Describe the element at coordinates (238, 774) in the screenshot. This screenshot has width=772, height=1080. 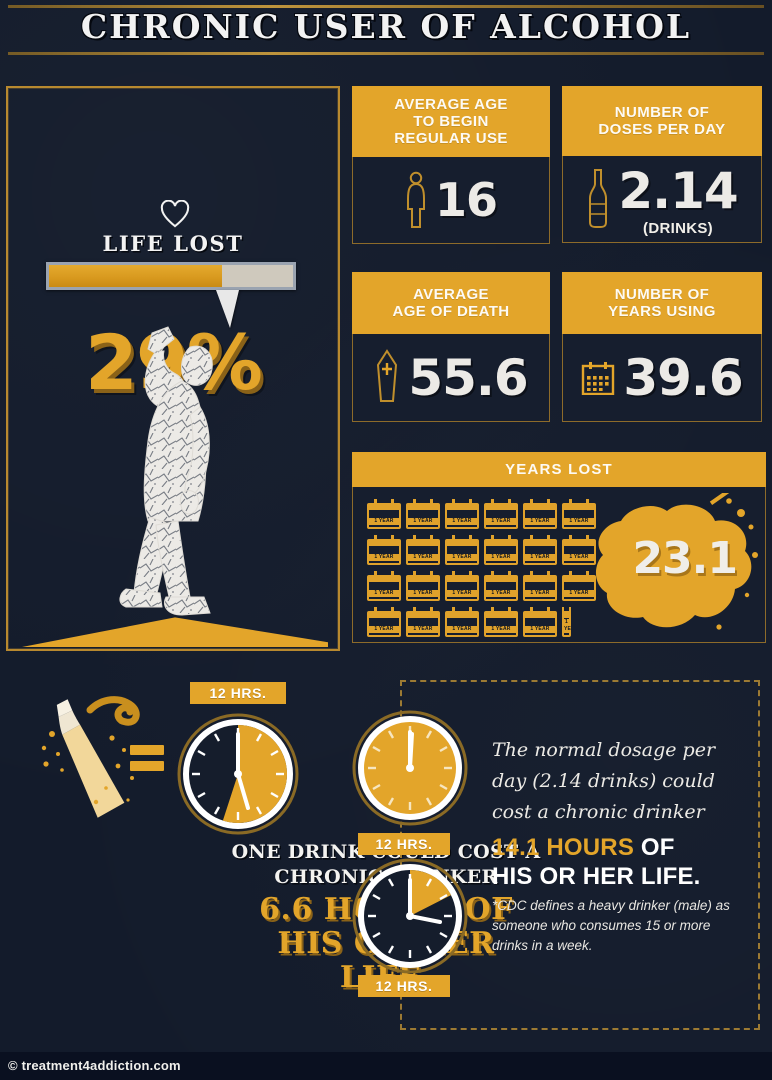
I see `clock-one-drink` at that location.